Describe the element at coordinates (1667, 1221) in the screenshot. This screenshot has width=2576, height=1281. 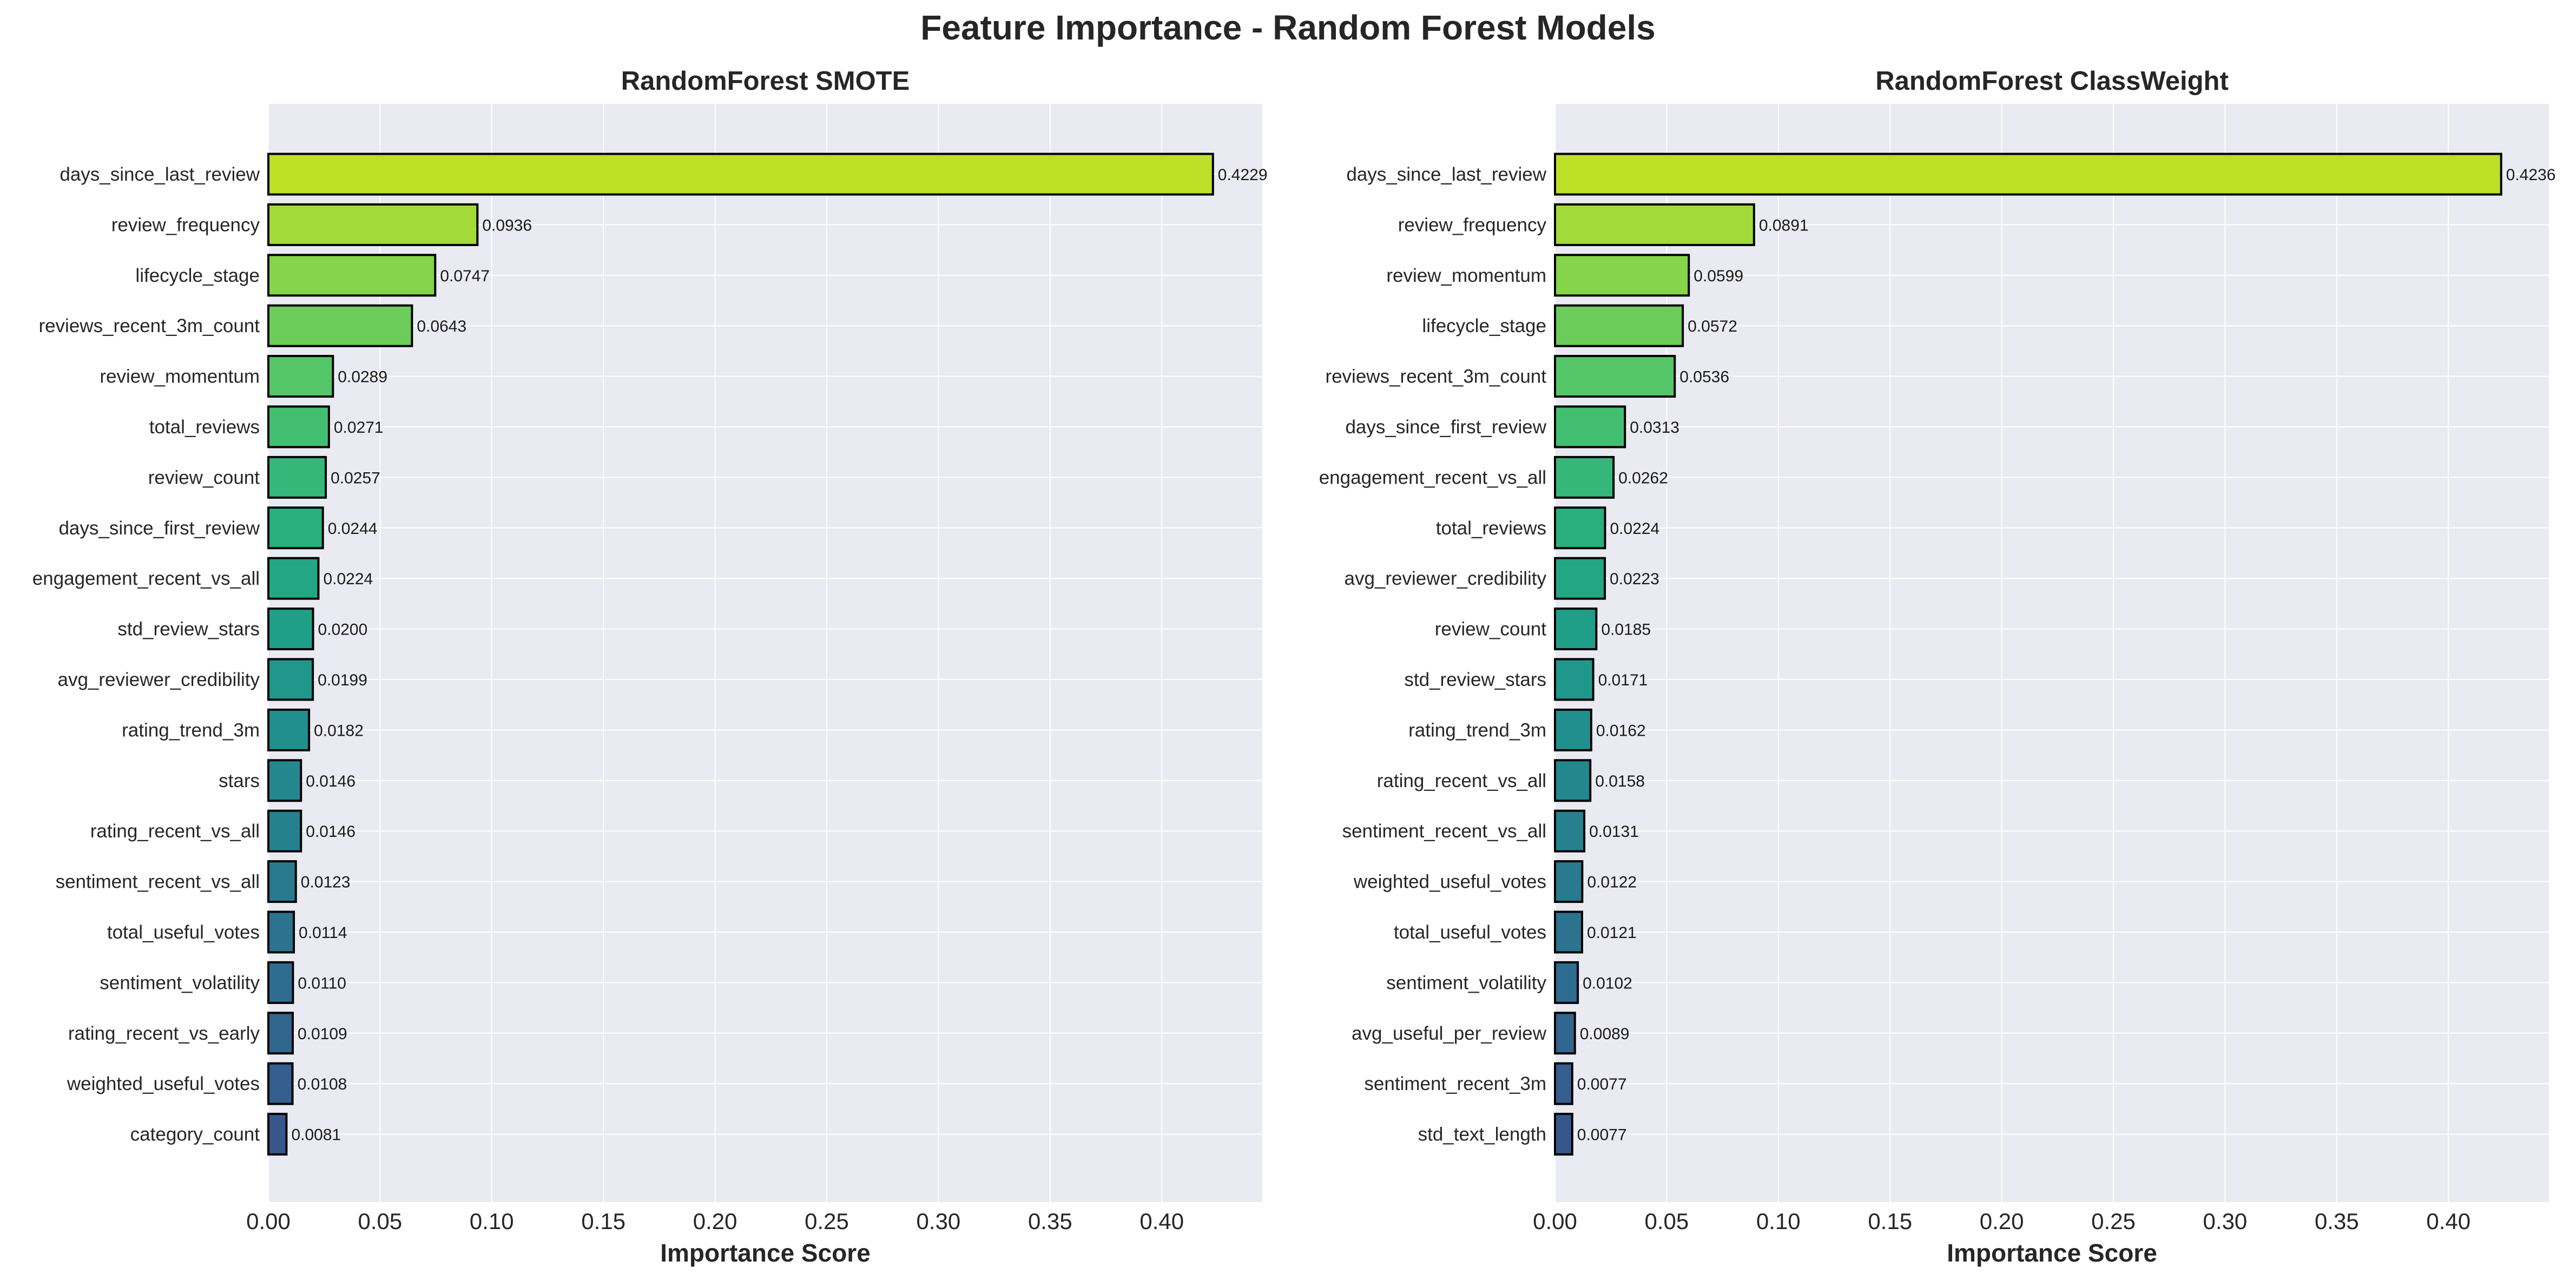
I see `x-tick-label: 0.05` at that location.